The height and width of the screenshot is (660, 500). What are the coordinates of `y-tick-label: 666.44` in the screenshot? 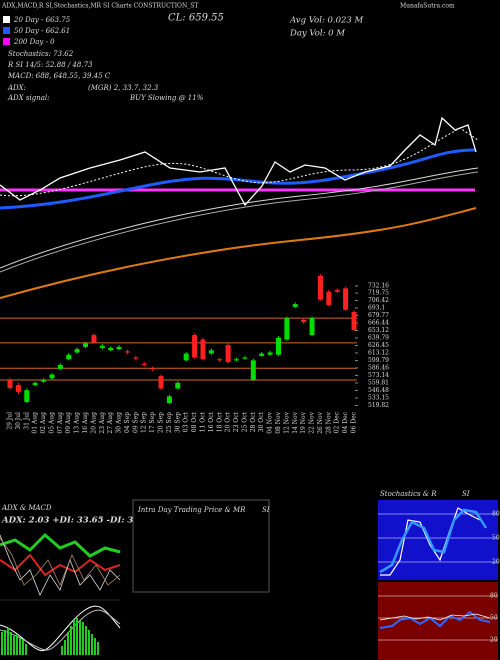 It's located at (378, 322).